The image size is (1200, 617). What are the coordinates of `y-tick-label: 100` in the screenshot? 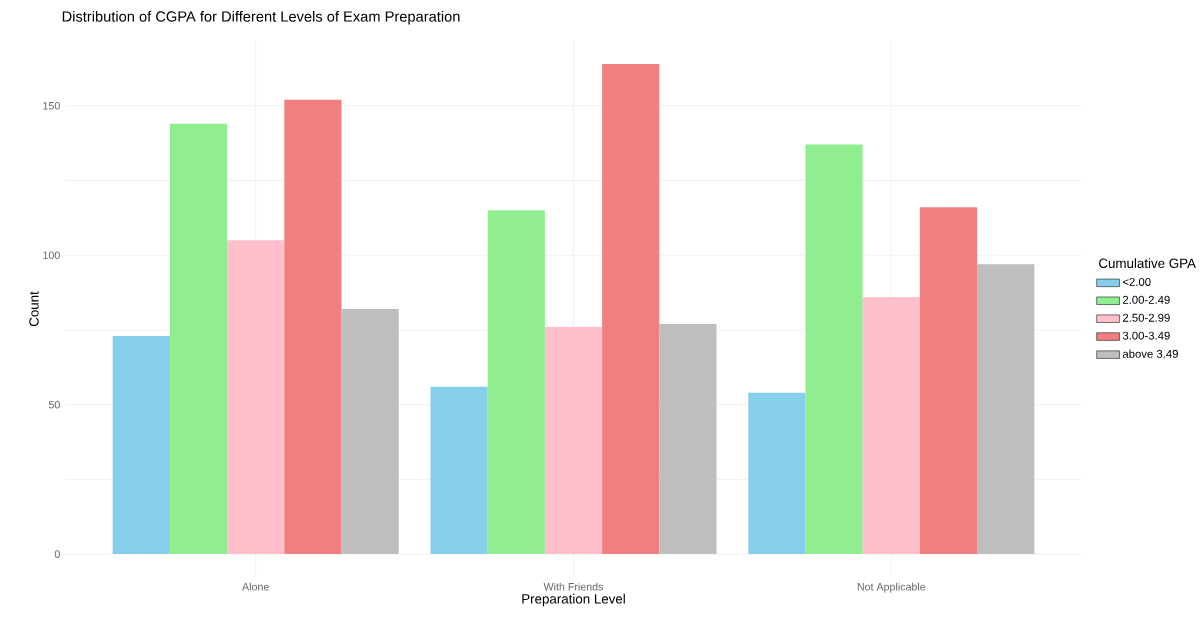 It's located at (51, 255).